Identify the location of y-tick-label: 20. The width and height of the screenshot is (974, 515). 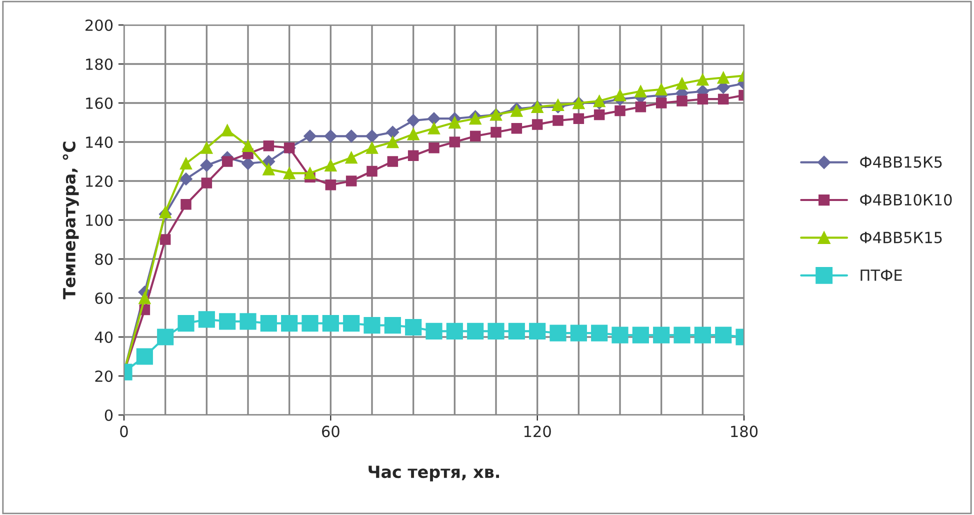
(104, 376).